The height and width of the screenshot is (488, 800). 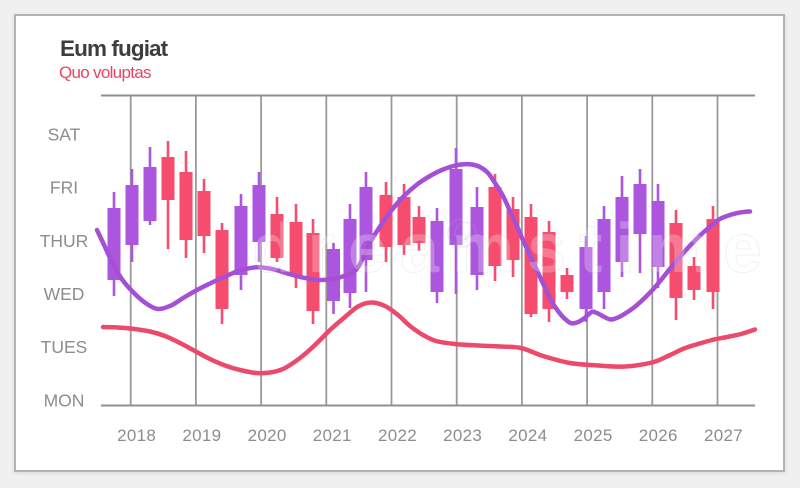 What do you see at coordinates (658, 435) in the screenshot?
I see `svg-text: 2026` at bounding box center [658, 435].